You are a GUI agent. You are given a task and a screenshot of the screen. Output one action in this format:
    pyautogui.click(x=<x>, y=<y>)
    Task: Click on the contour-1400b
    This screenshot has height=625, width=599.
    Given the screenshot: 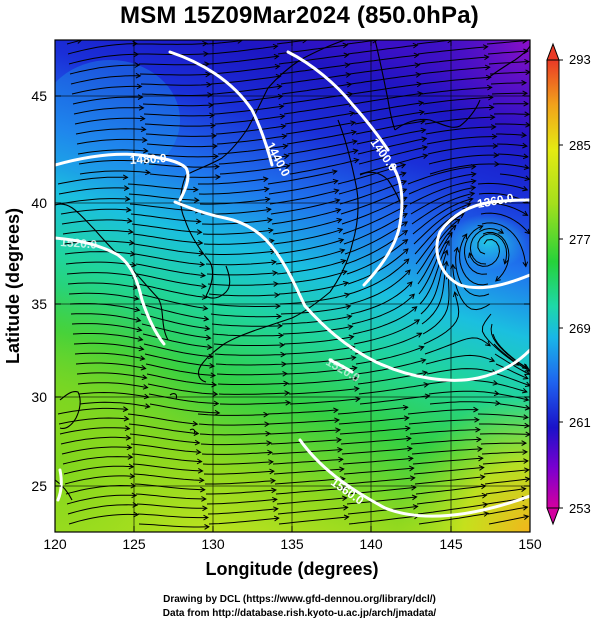 What is the action you would take?
    pyautogui.click(x=383, y=225)
    